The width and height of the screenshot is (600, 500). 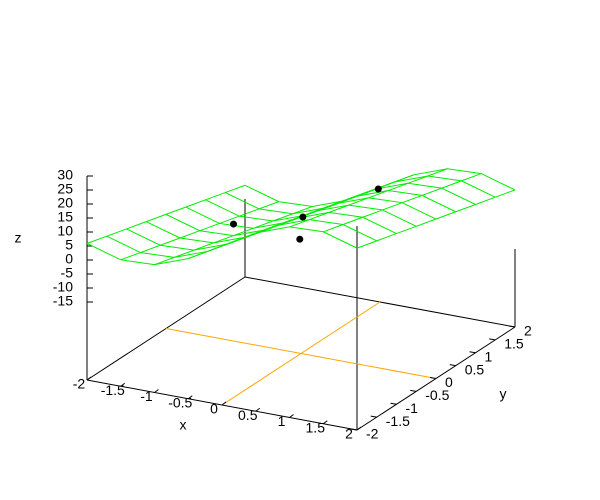 I want to click on z-tick-label: 20, so click(x=65, y=203).